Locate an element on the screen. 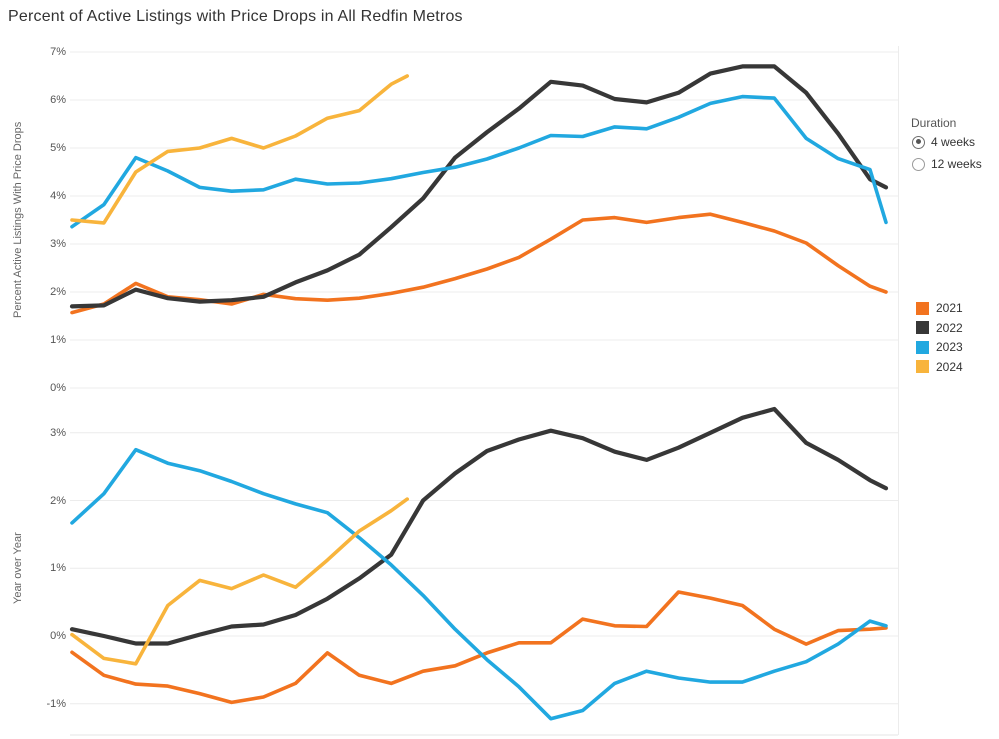 This screenshot has width=999, height=739. legend-item-2024: 2024 is located at coordinates (939, 367).